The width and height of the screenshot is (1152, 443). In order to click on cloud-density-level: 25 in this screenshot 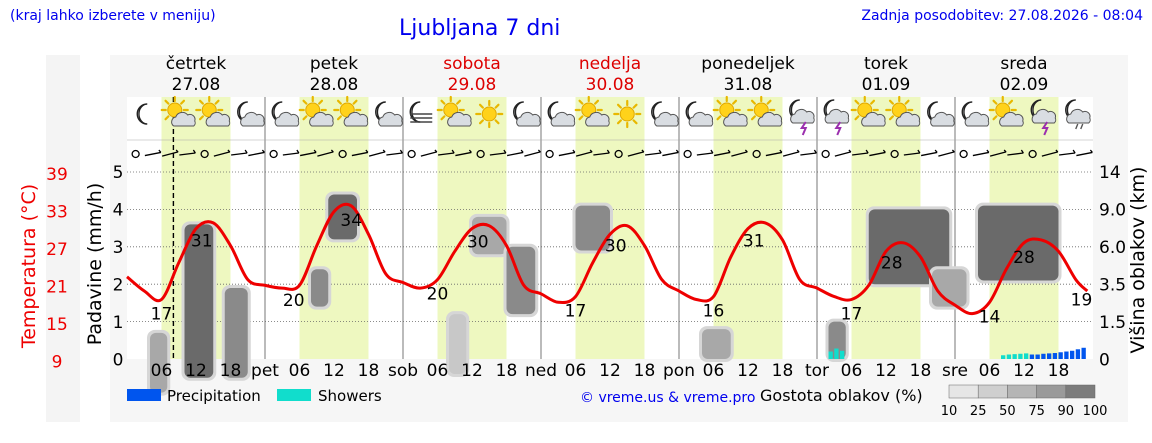, I will do `click(978, 411)`.